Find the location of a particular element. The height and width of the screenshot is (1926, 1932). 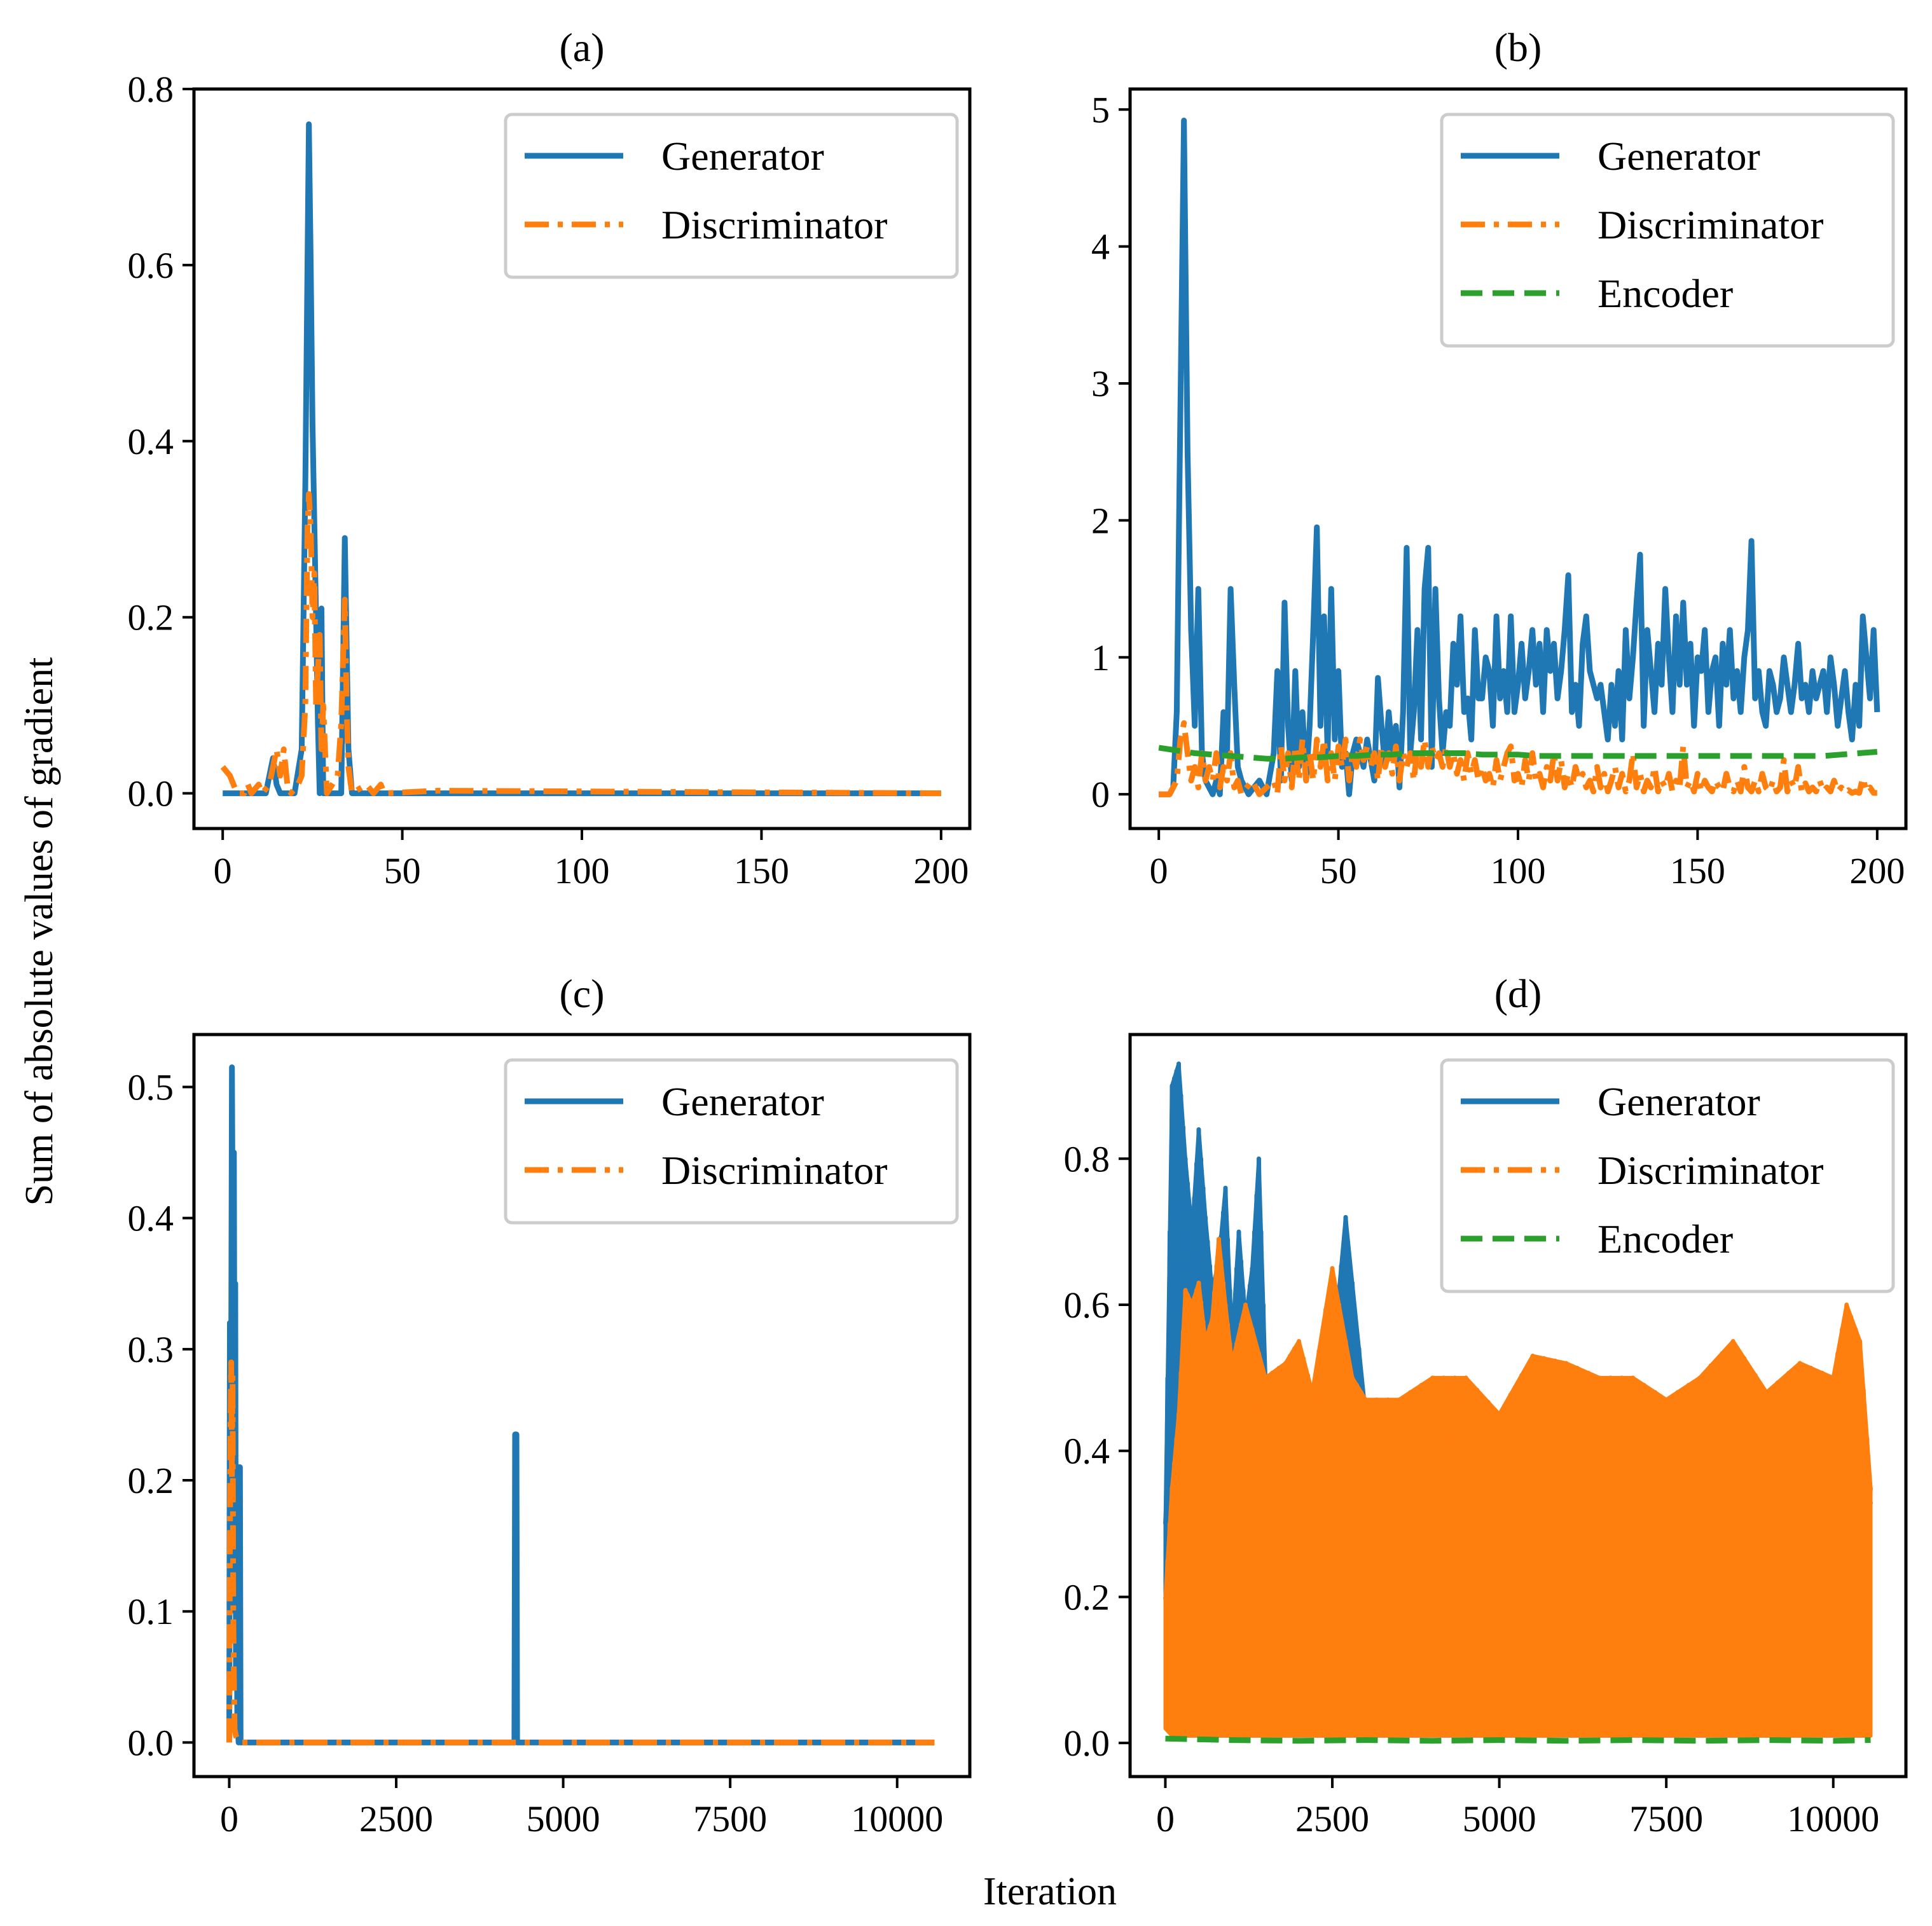

panel-c-legend-label: Generator is located at coordinates (742, 1101).